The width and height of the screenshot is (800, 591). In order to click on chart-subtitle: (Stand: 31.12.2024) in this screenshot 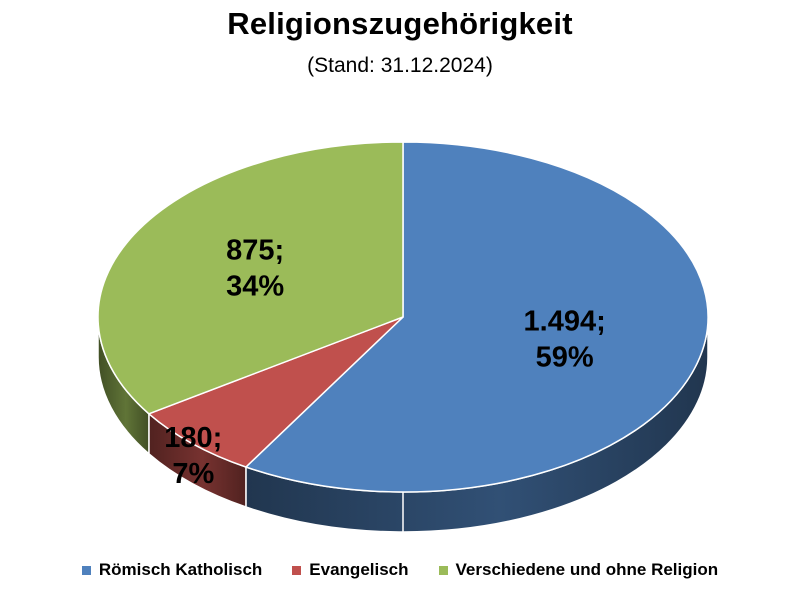, I will do `click(400, 65)`.